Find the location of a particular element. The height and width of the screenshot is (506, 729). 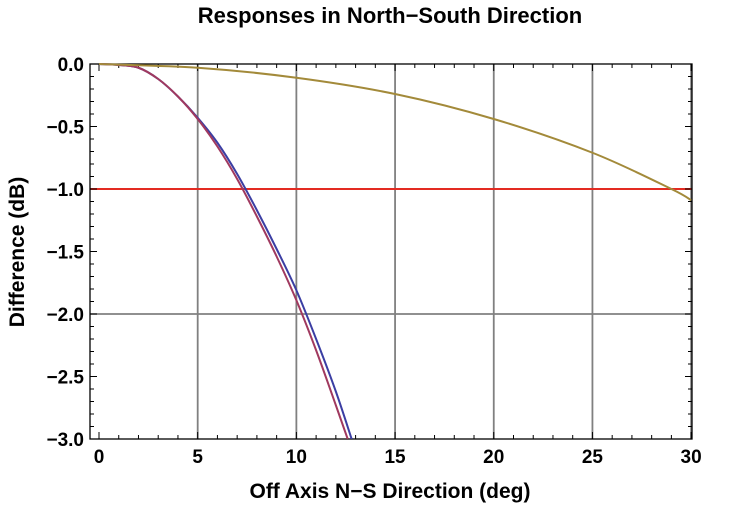

y-axis-label: Difference (dB) is located at coordinates (17, 252).